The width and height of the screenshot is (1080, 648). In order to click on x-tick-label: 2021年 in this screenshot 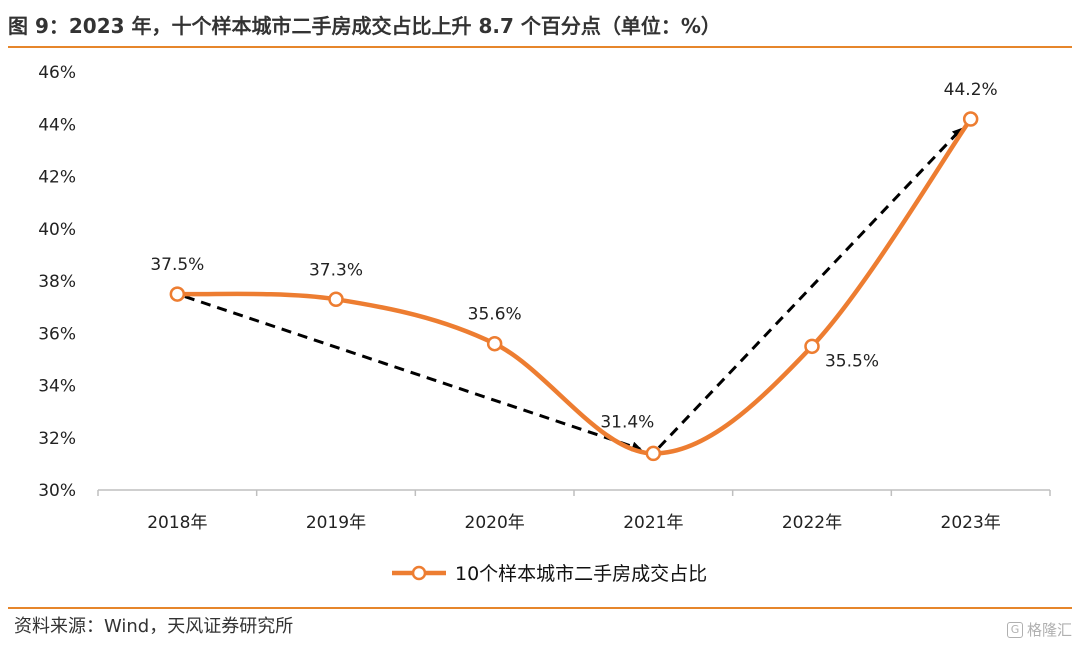, I will do `click(653, 523)`.